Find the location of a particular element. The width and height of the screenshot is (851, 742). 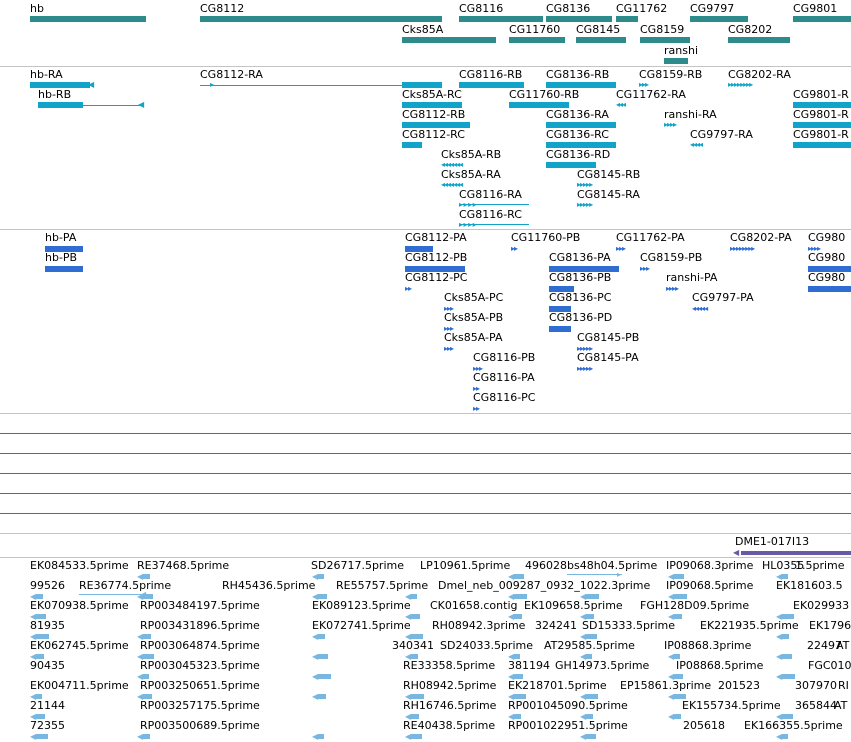

feature-label: CG11760-PB is located at coordinates (546, 237).